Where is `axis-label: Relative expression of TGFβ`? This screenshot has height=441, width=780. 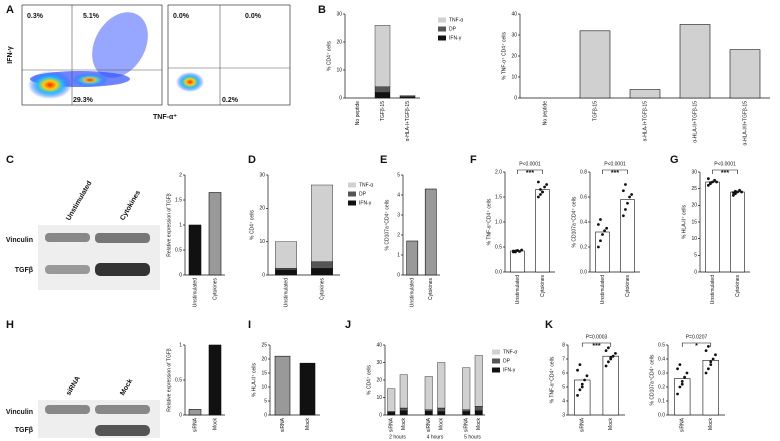
axis-label: Relative expression of TGFβ is located at coordinates (169, 224).